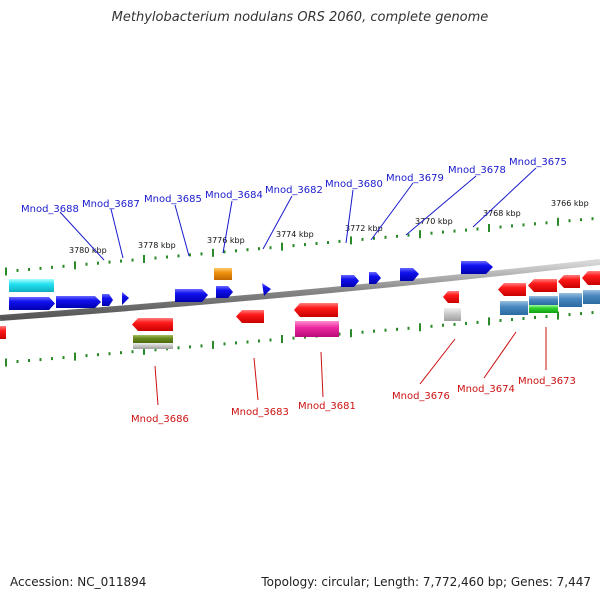 The image size is (600, 600). What do you see at coordinates (543, 309) in the screenshot?
I see `gene-feature-green` at bounding box center [543, 309].